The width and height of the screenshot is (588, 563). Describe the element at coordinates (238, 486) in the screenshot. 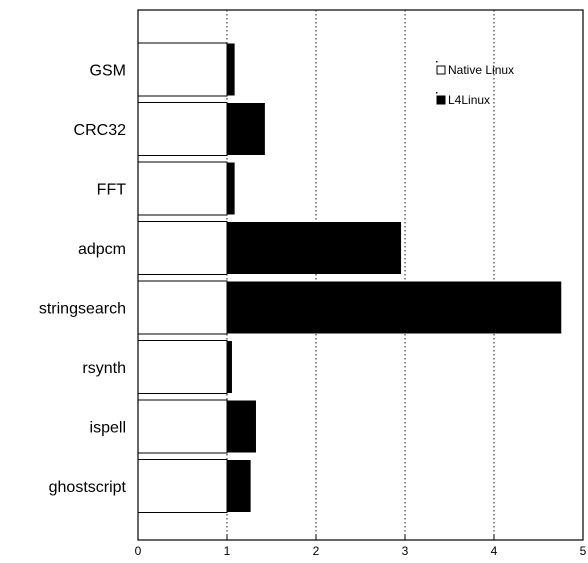

I see `bar-l4linux-ghostscript` at that location.